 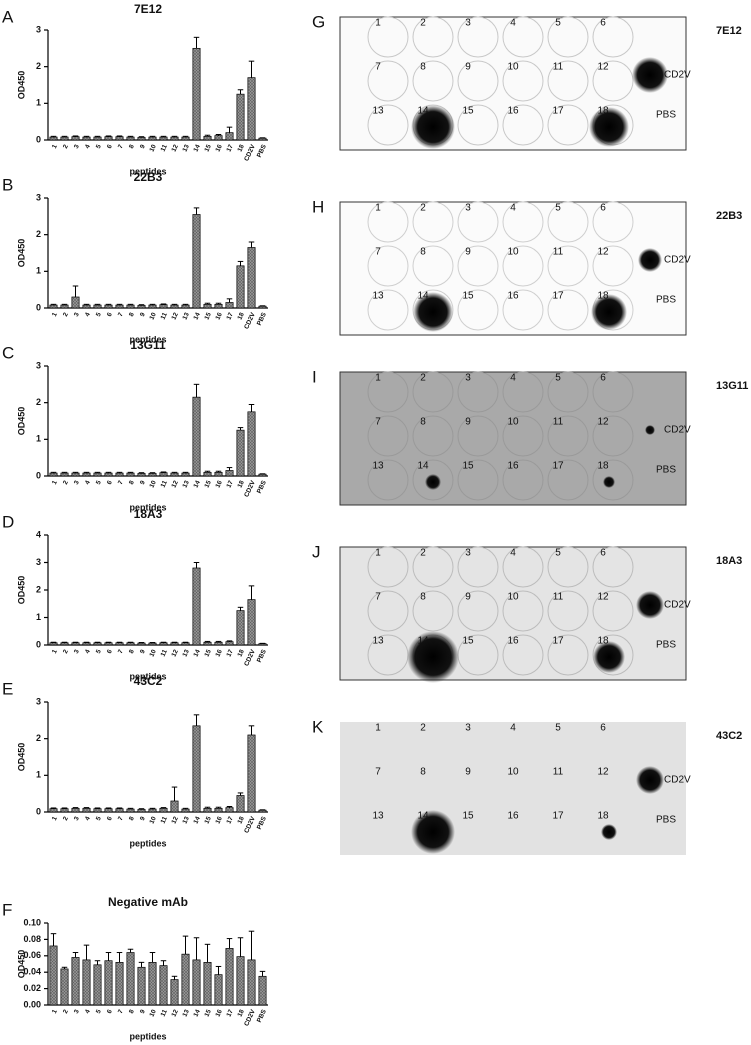 I want to click on well-label: 1, so click(x=378, y=728).